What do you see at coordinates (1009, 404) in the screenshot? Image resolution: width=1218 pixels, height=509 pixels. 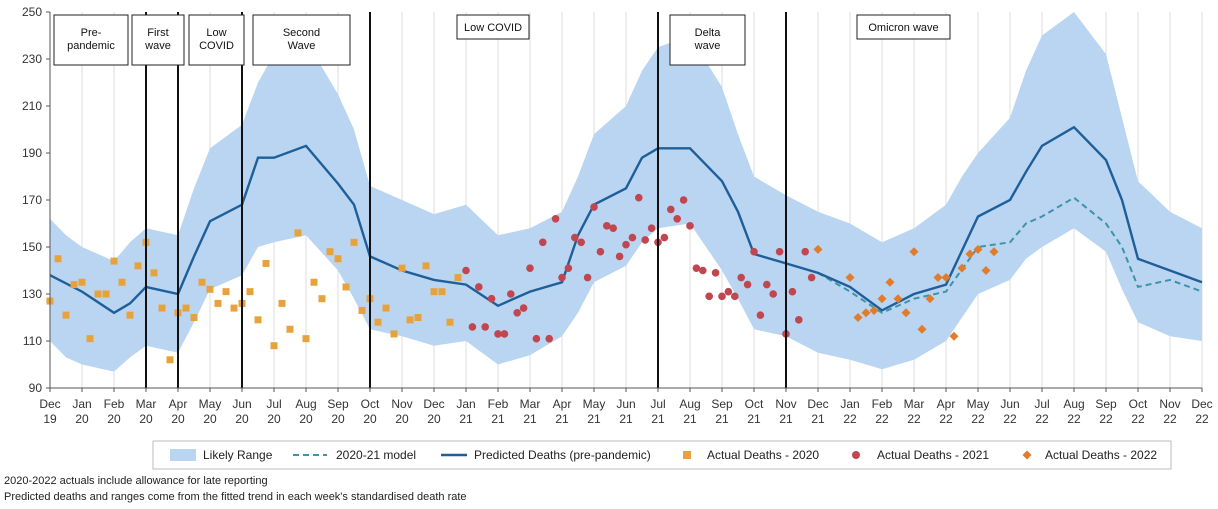 I see `x-tick-month-30: Jun` at bounding box center [1009, 404].